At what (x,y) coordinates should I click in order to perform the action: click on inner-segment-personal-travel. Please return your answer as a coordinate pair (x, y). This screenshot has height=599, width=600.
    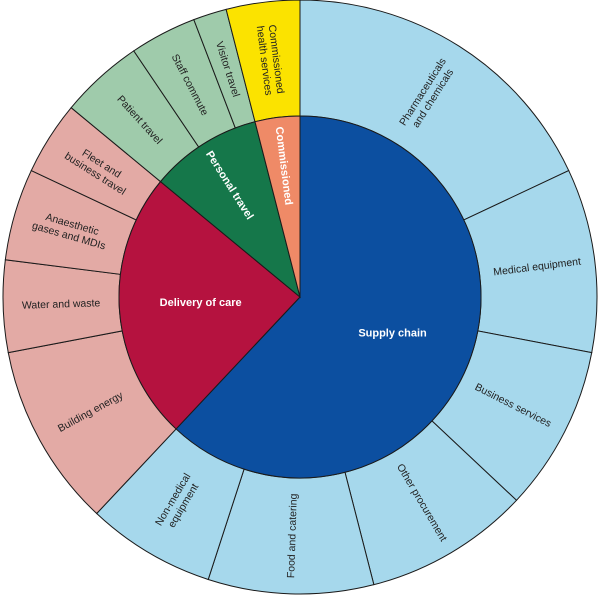
    Looking at the image, I should click on (230, 210).